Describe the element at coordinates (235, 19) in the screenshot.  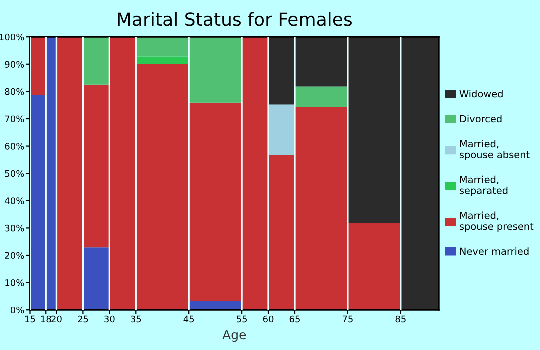
I see `chart-title: Marital Status for Females` at that location.